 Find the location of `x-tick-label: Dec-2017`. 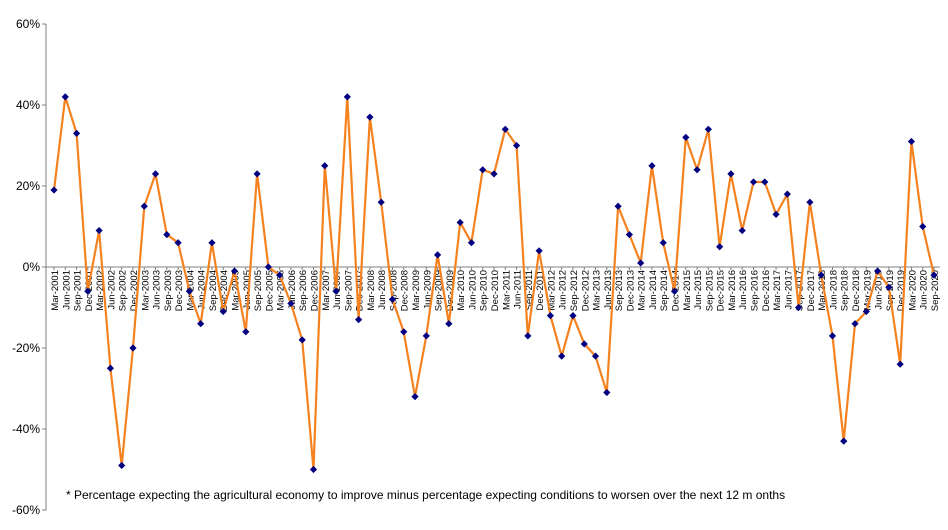

x-tick-label: Dec-2017 is located at coordinates (811, 290).